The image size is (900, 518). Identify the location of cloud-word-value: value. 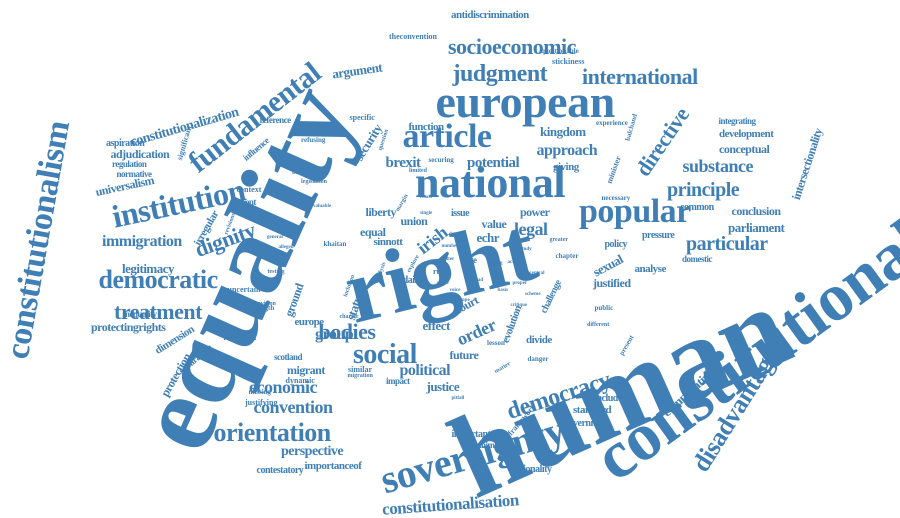
(494, 224).